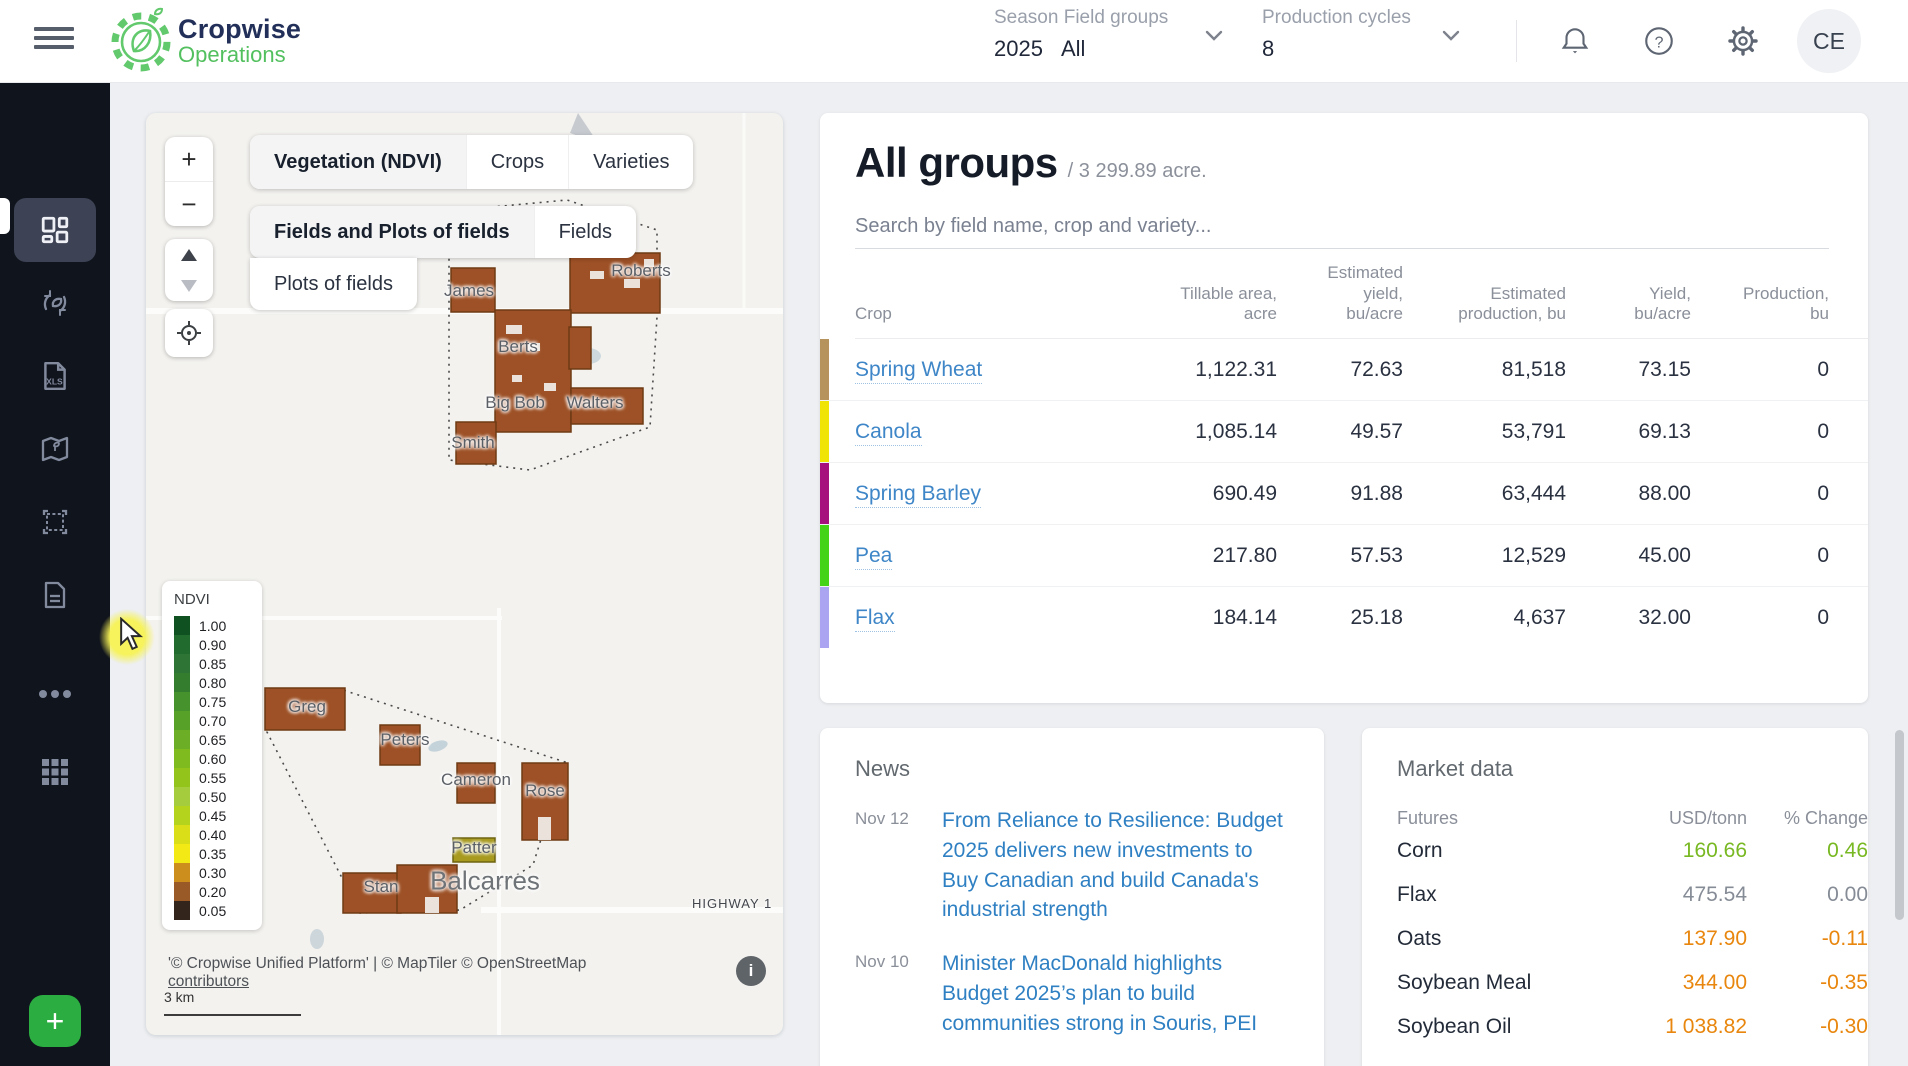  I want to click on locate-button, so click(189, 333).